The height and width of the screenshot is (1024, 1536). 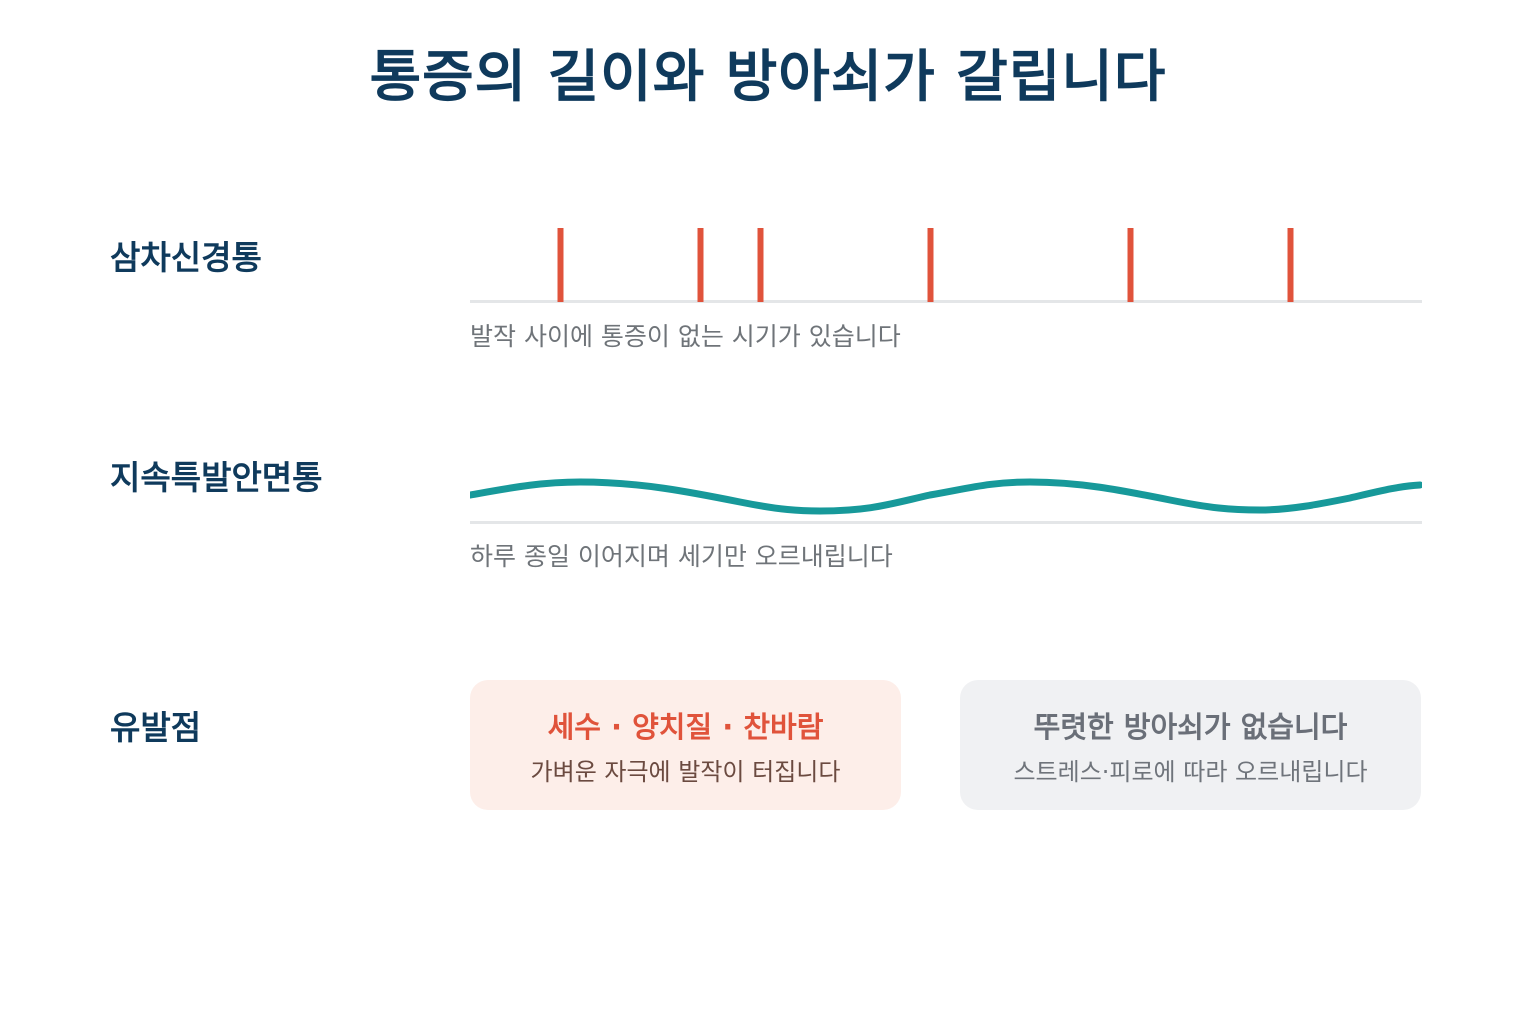 What do you see at coordinates (685, 745) in the screenshot?
I see `trigger-card: 세수 · 양치질 · 찬바람 가벼운 자극에 발작이 터집니다` at bounding box center [685, 745].